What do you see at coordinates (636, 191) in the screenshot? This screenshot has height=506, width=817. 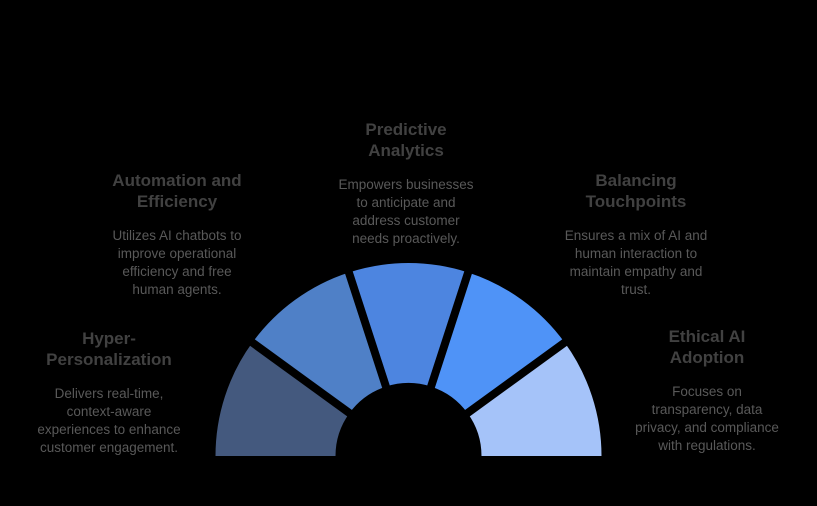 I see `segment-title: Balancing Touchpoints` at bounding box center [636, 191].